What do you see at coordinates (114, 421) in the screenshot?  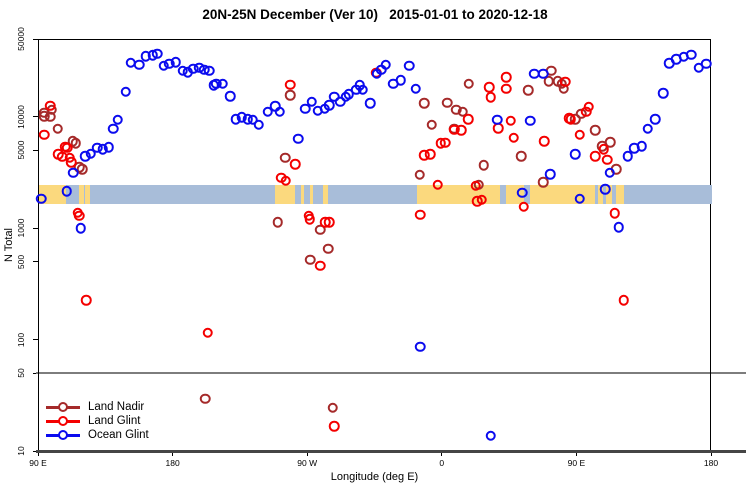 I see `legend-label: Land Glint` at bounding box center [114, 421].